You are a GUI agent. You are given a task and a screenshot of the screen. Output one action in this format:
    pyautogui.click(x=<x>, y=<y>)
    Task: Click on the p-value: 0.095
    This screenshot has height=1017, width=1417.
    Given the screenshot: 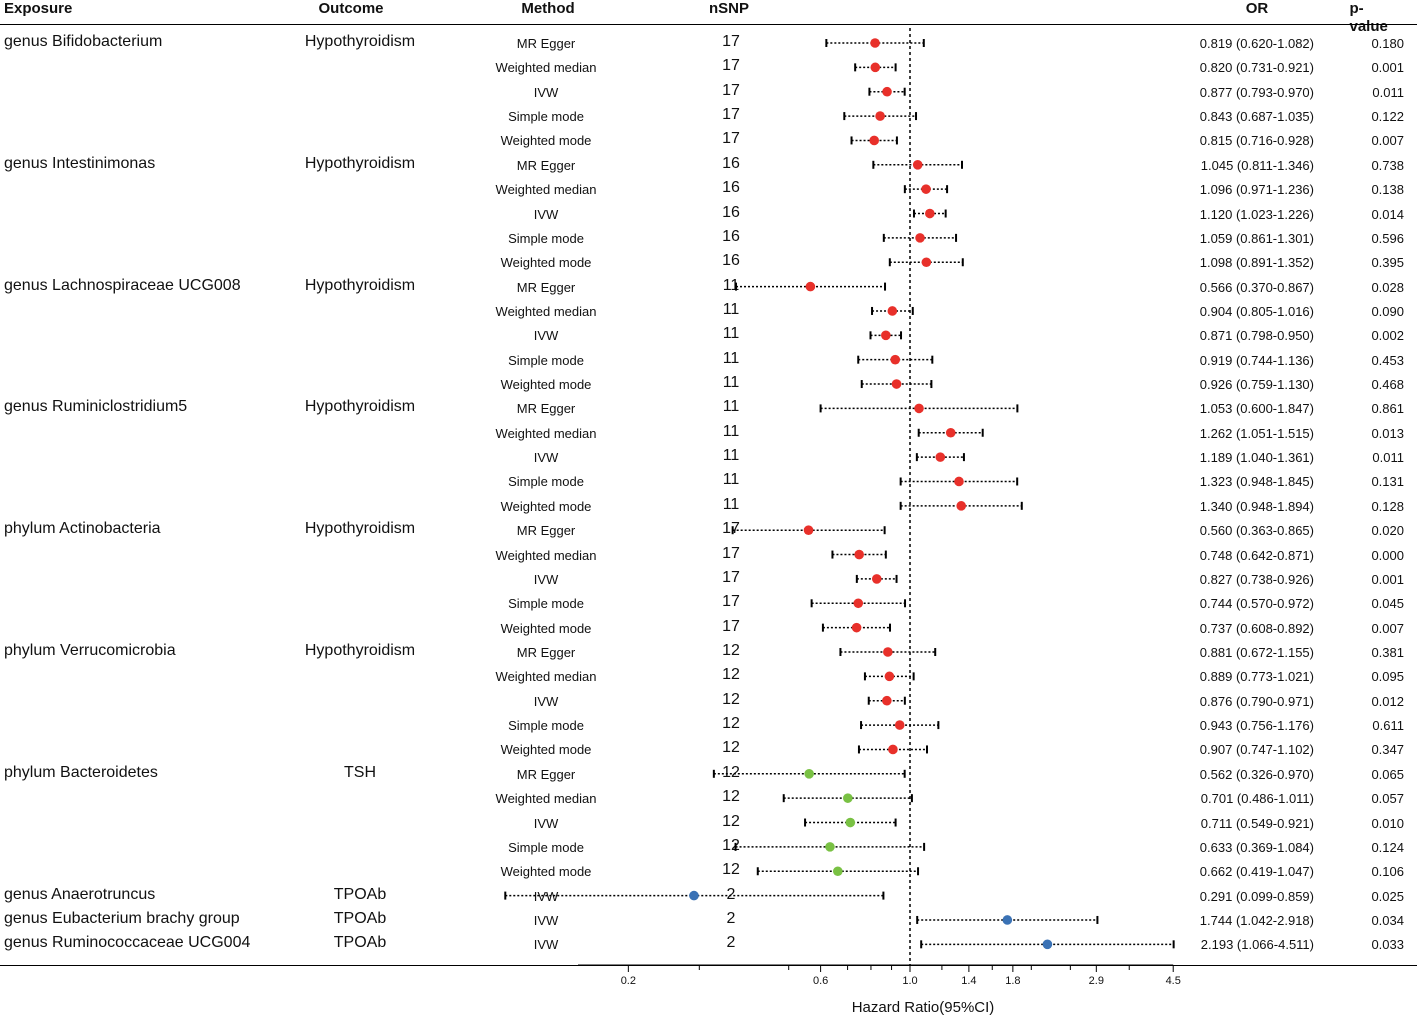 What is the action you would take?
    pyautogui.click(x=1387, y=677)
    